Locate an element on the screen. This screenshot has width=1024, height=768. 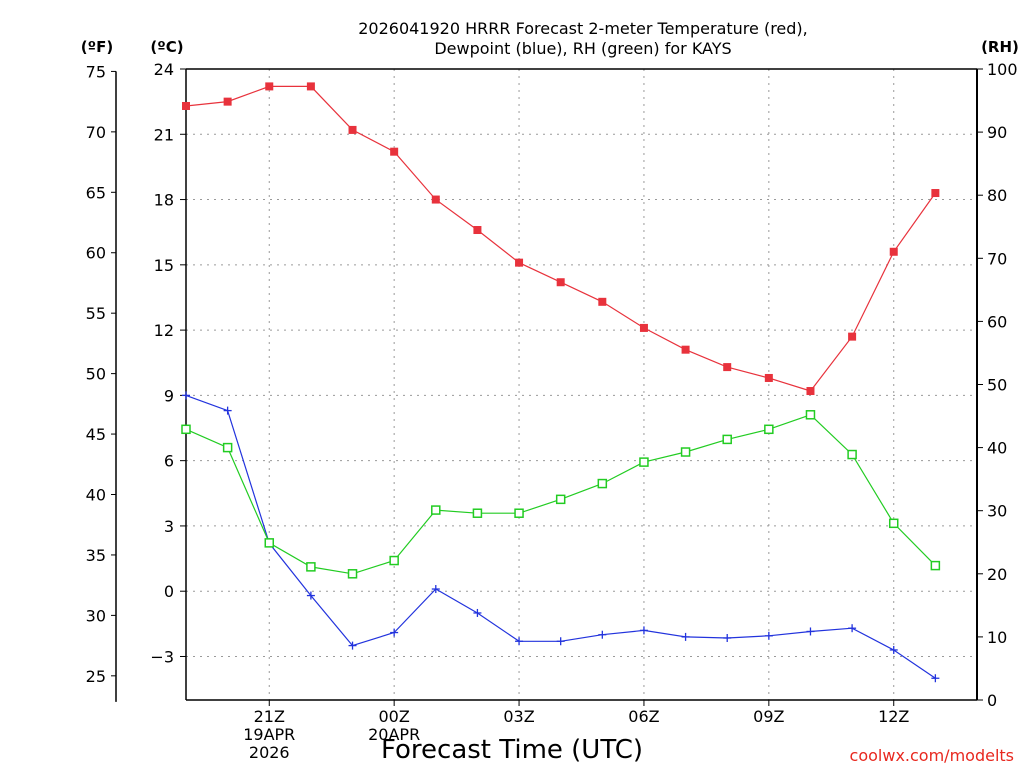
rh-tick-label: 50 is located at coordinates (997, 385).